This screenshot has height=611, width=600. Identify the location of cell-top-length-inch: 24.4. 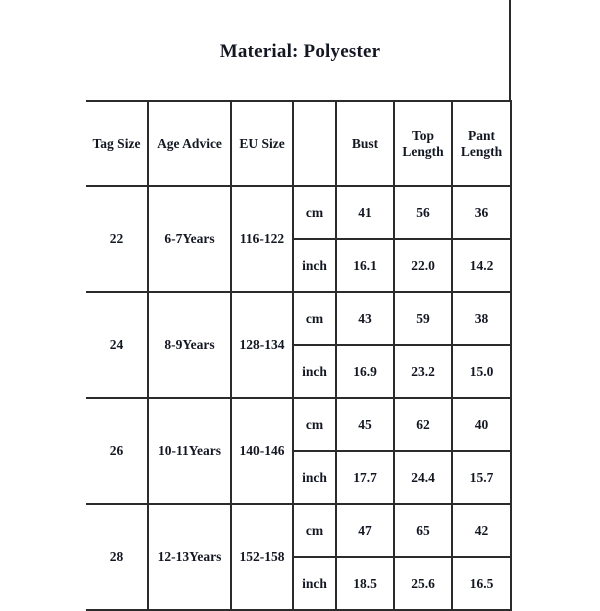
(423, 477).